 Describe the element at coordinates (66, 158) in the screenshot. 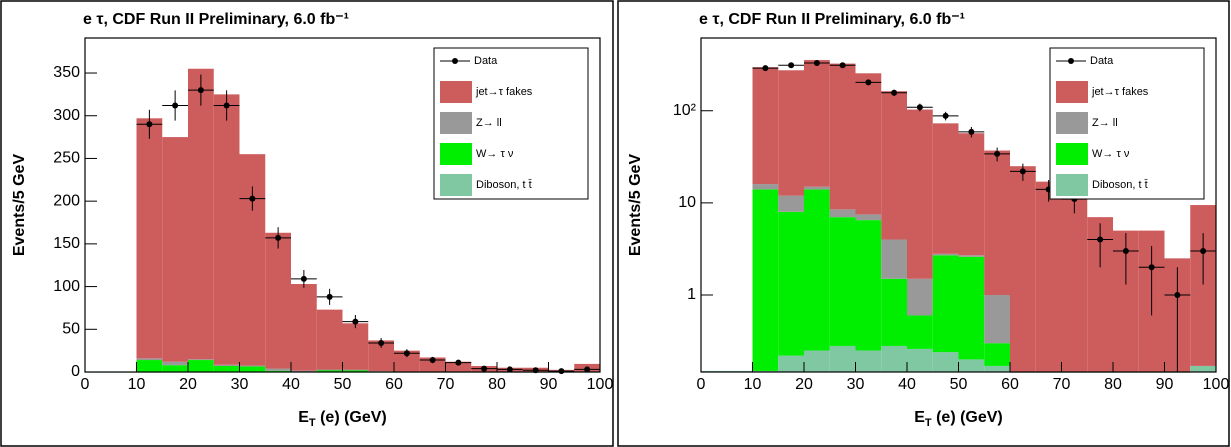

I see `y-tick-label: 250` at that location.